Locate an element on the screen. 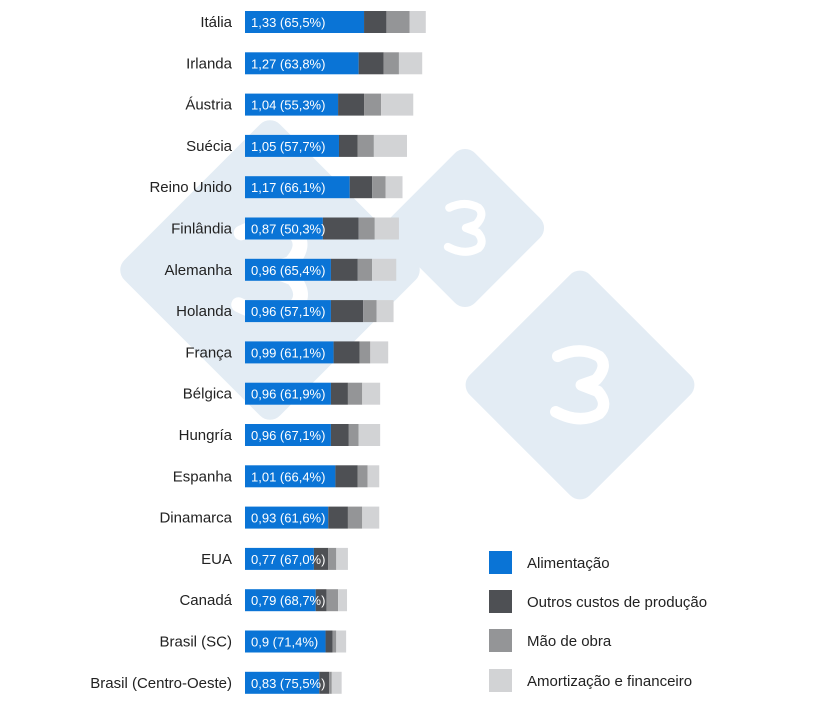 The height and width of the screenshot is (703, 820). category-label: Brasil (Centro-Oeste) is located at coordinates (161, 683).